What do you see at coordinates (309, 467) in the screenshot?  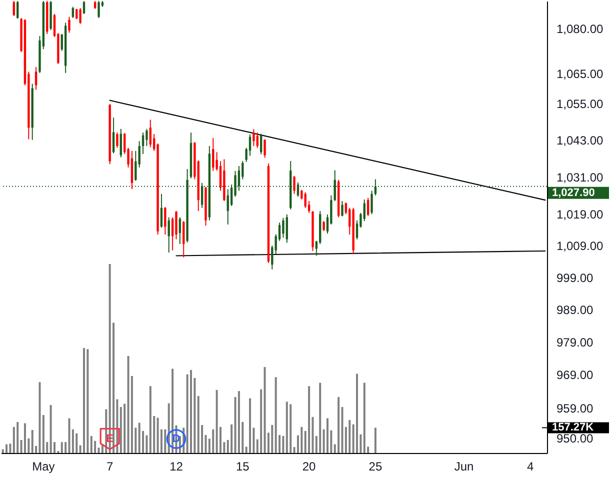 I see `x-tick-label: 20` at bounding box center [309, 467].